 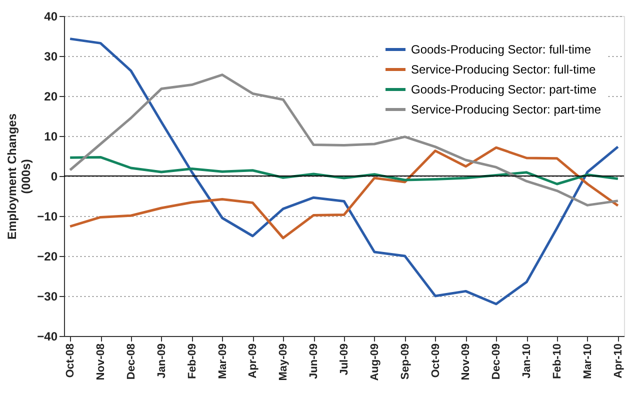 I want to click on x-tick-label: Mar-09, so click(x=222, y=361).